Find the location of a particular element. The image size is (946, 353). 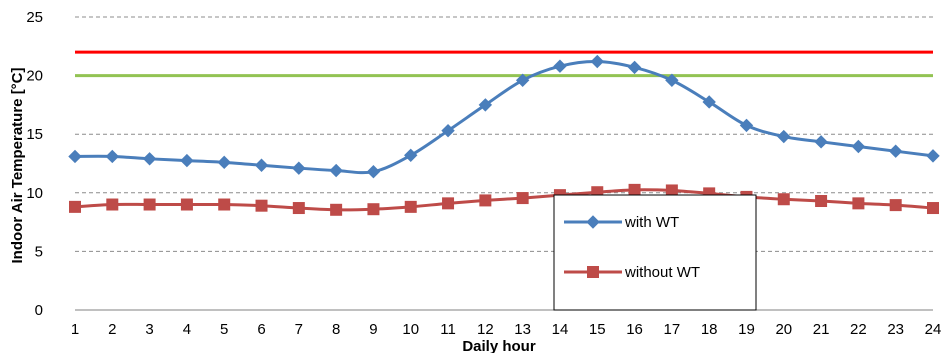

x-tick-label: 9 is located at coordinates (373, 329).